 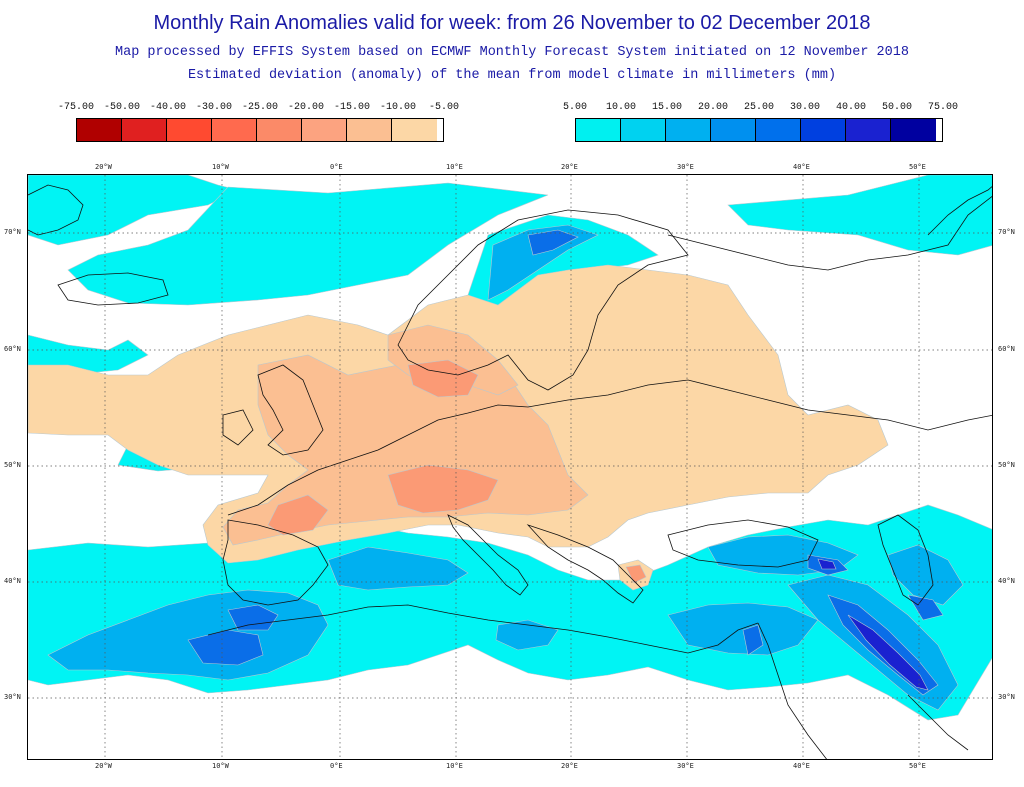 What do you see at coordinates (306, 107) in the screenshot?
I see `legend-tick-label: -20.00` at bounding box center [306, 107].